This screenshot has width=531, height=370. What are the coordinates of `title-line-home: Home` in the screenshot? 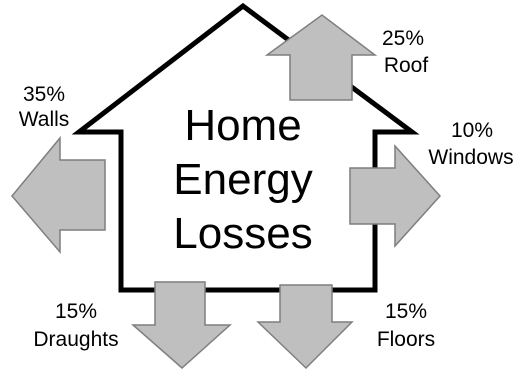 It's located at (242, 125).